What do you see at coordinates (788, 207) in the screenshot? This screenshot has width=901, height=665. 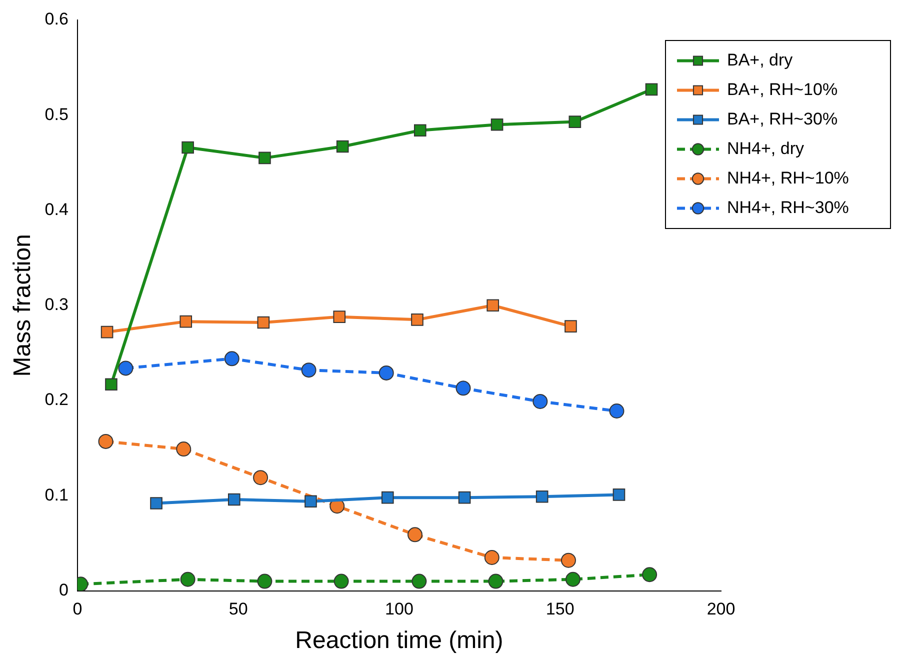 I see `legend-label: NH4+, RH~30%` at bounding box center [788, 207].